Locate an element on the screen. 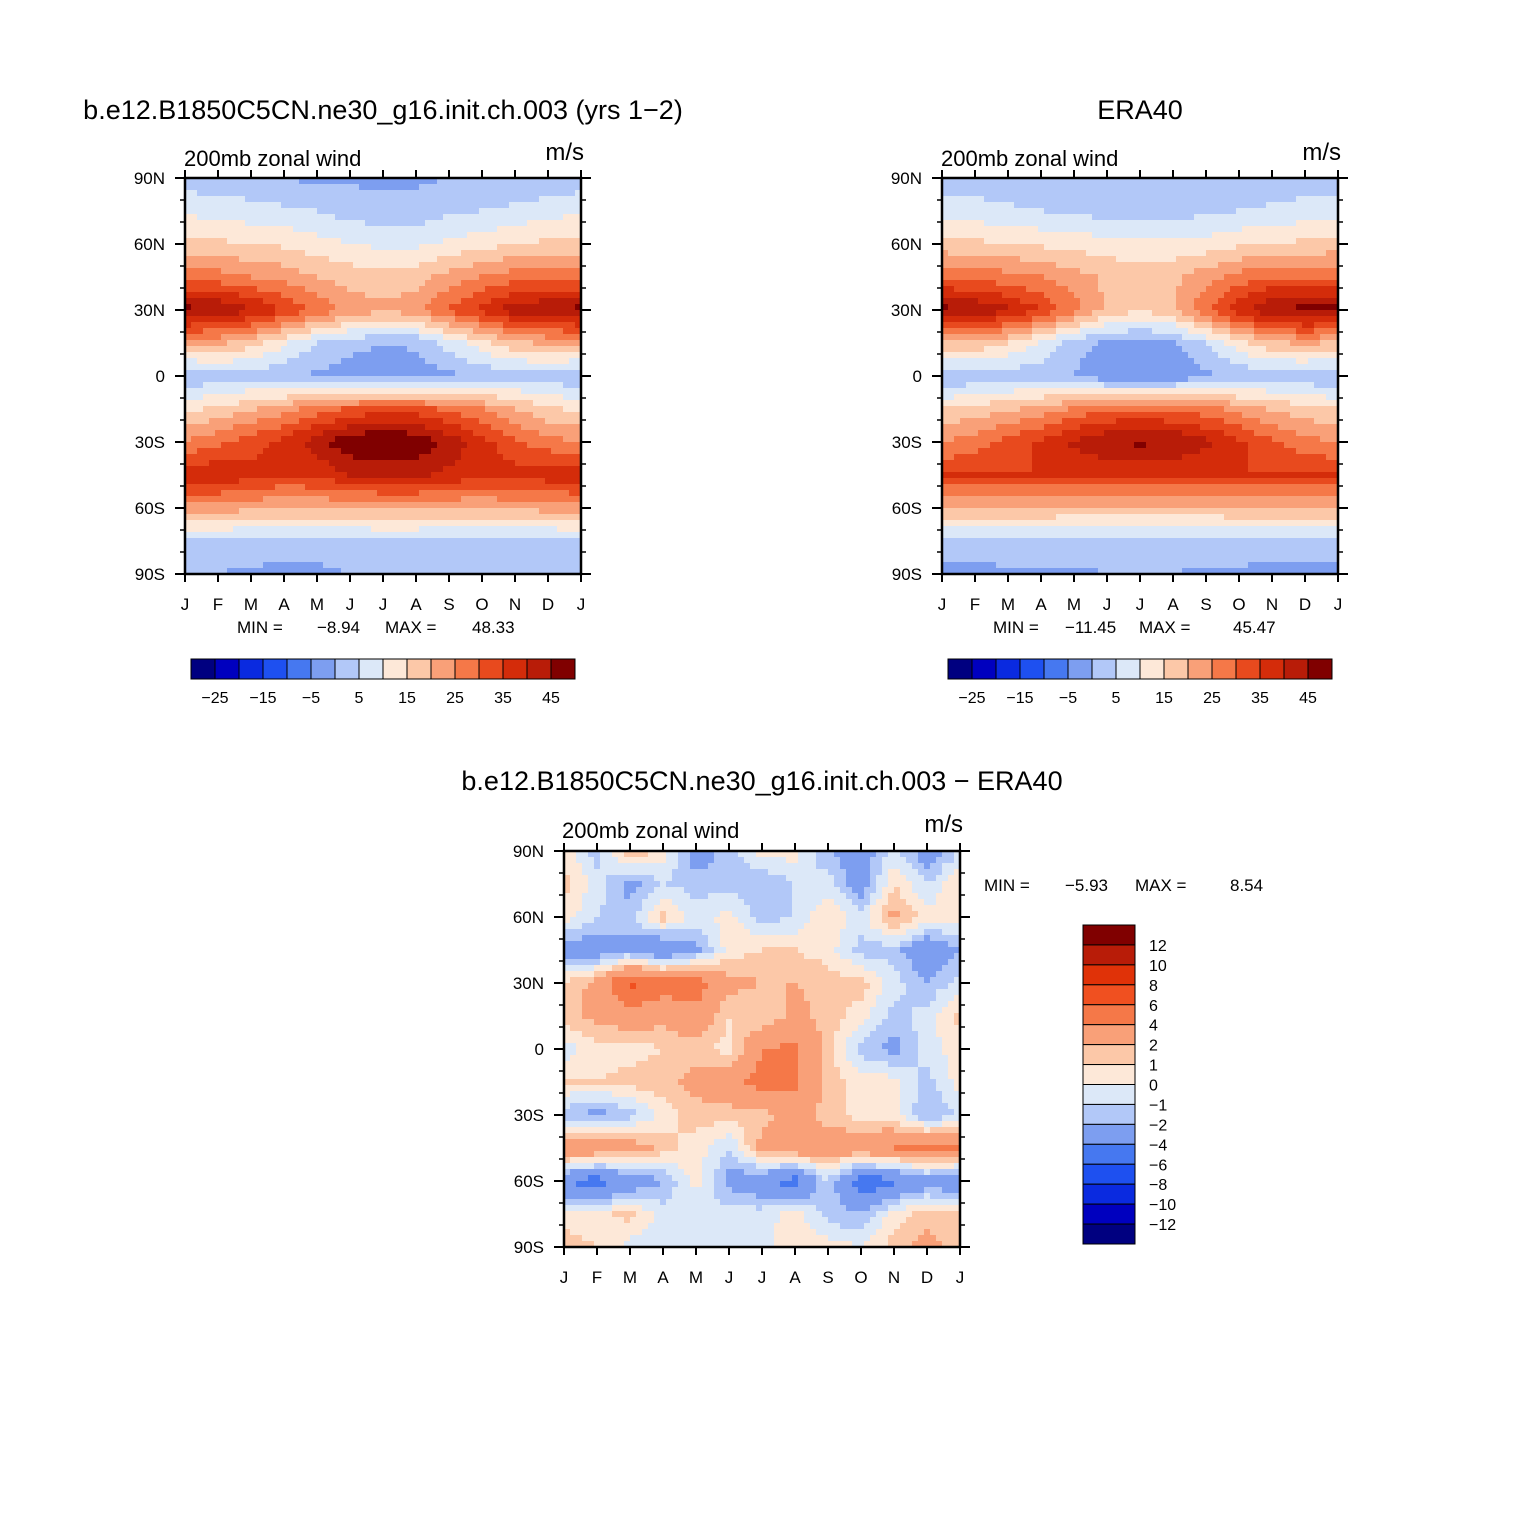 The image size is (1524, 1524). contour-field is located at coordinates (1140, 376).